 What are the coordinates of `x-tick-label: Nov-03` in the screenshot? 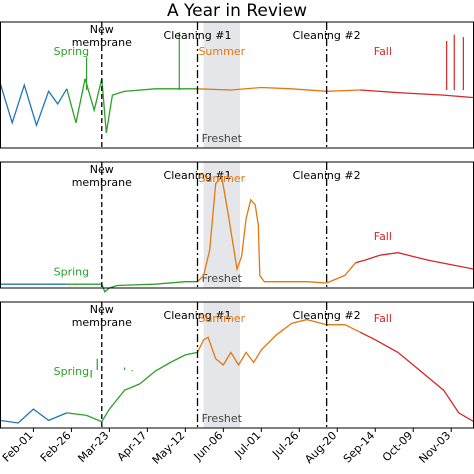 It's located at (434, 447).